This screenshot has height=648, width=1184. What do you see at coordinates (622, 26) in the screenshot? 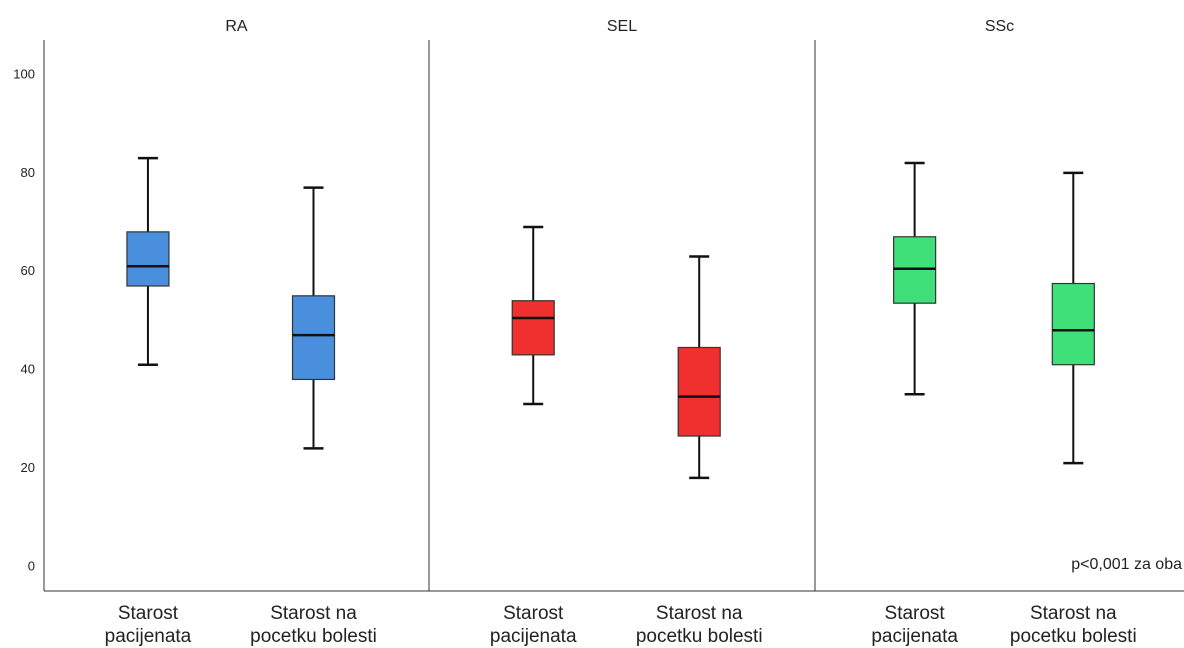
I see `panel-title: SEL` at bounding box center [622, 26].